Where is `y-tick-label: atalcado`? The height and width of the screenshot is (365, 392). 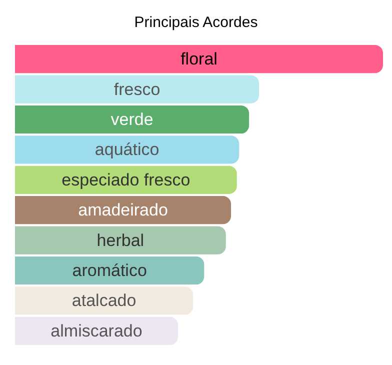
y-tick-label: atalcado is located at coordinates (104, 300).